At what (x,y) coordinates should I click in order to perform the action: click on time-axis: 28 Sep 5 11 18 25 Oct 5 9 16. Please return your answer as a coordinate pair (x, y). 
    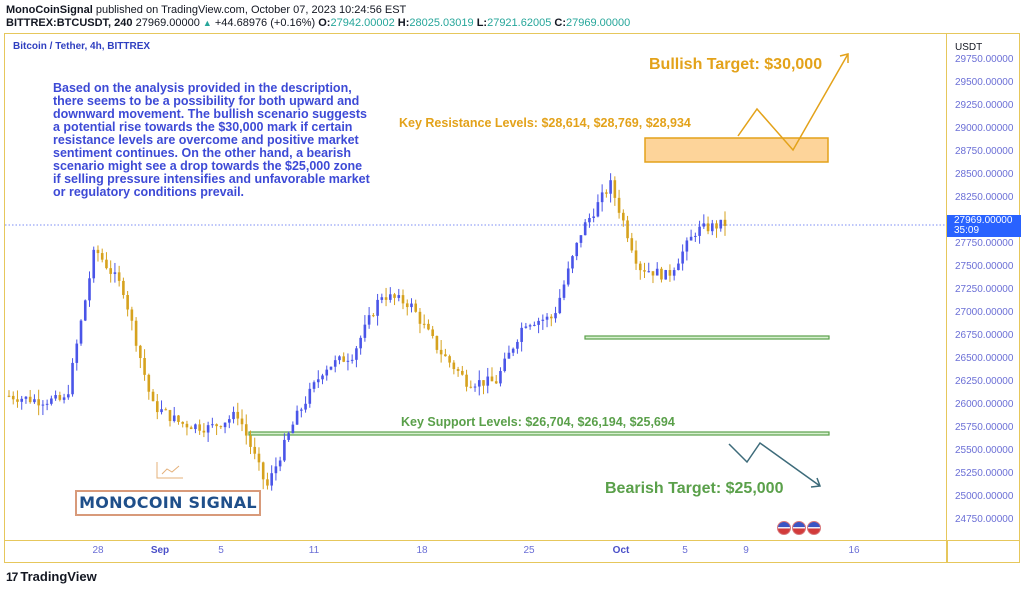
    Looking at the image, I should click on (512, 551).